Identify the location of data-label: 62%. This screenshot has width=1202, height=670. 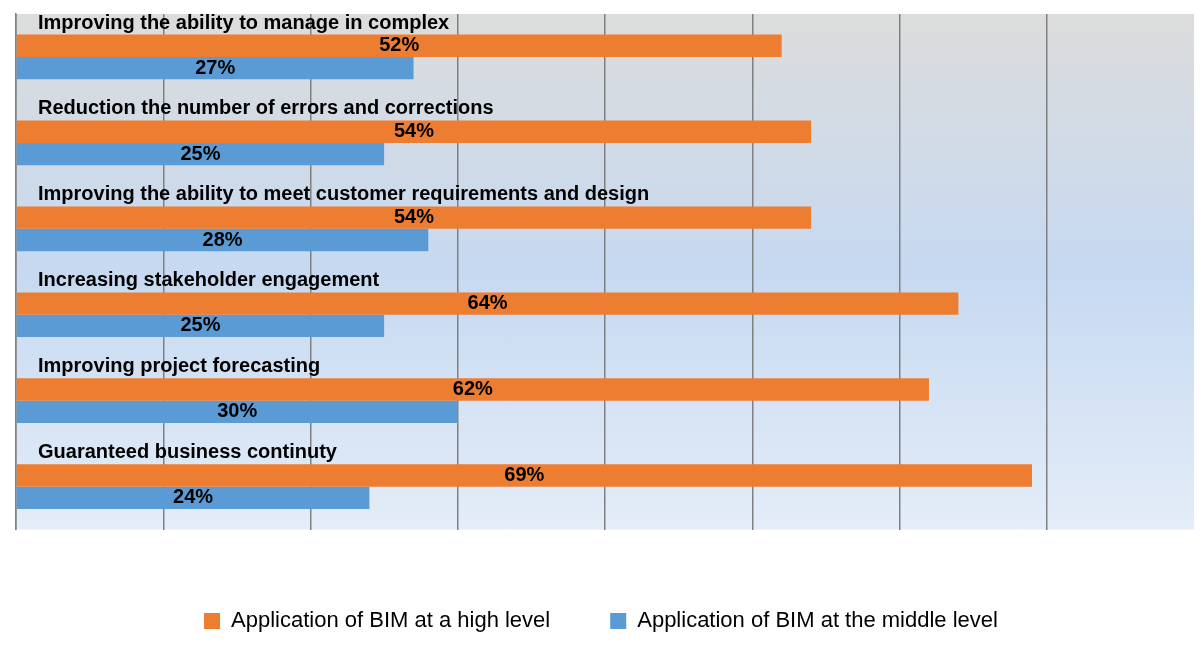
(473, 388).